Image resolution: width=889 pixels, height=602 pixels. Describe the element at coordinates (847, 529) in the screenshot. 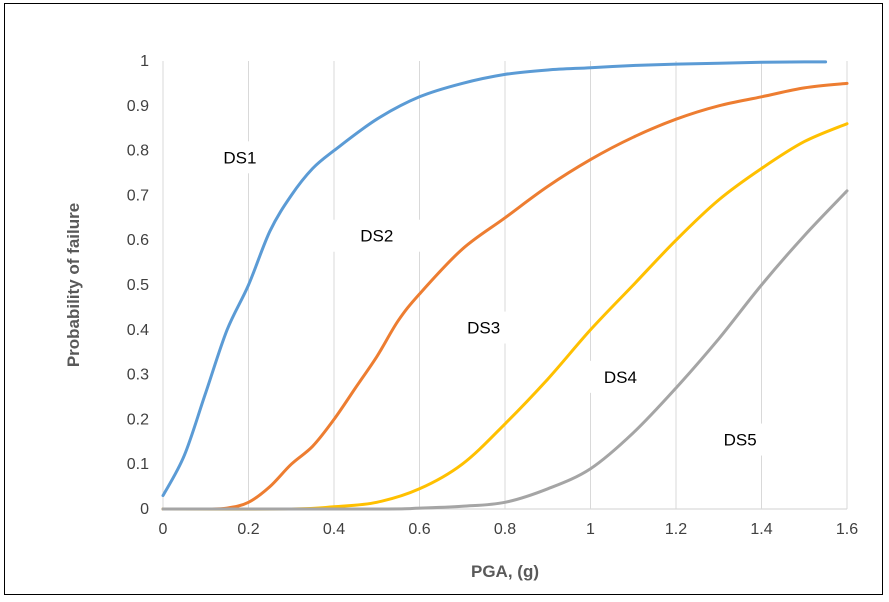

I see `x-tick-label: 1.6` at that location.